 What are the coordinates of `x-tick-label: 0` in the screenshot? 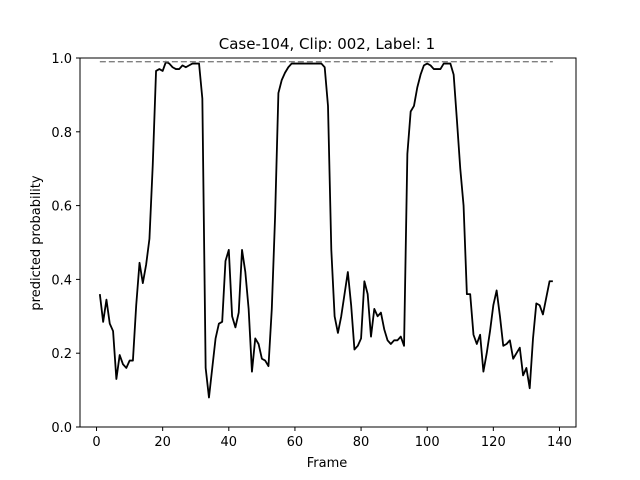 It's located at (96, 442).